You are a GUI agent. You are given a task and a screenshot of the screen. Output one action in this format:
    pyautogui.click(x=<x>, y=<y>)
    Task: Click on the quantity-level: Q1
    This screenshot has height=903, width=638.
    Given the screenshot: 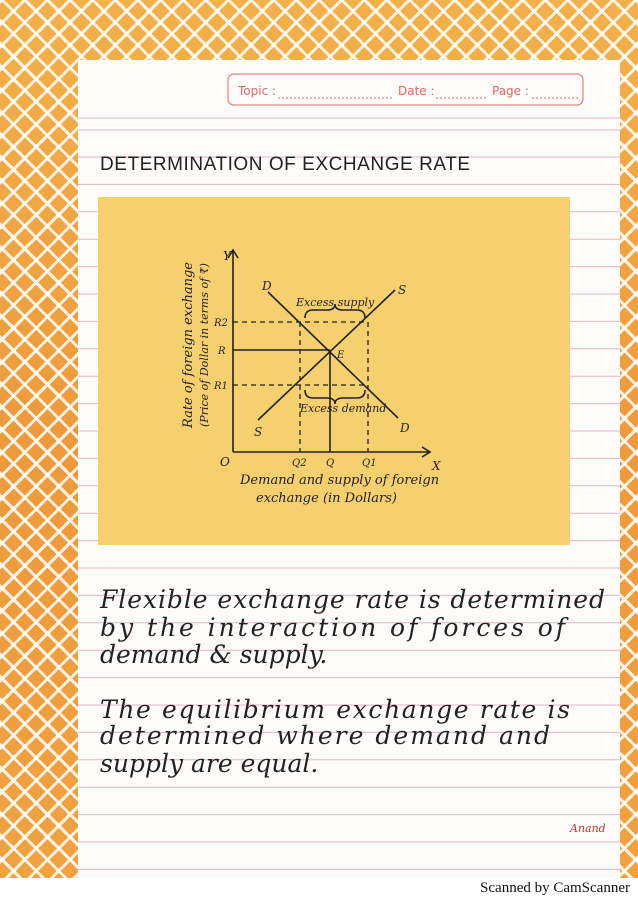 What is the action you would take?
    pyautogui.click(x=369, y=463)
    